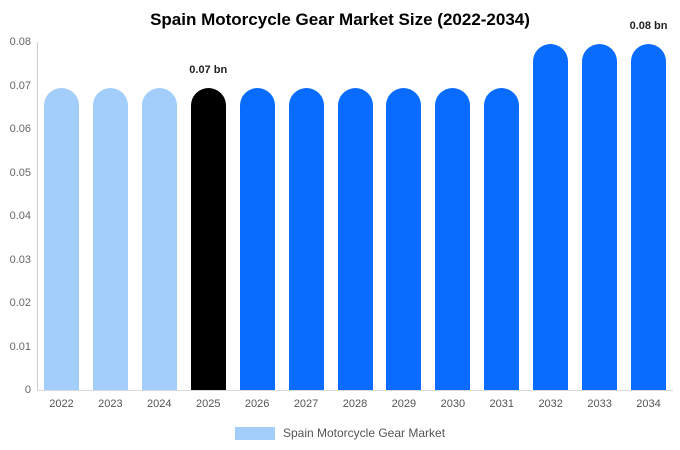 This screenshot has height=450, width=680. What do you see at coordinates (110, 404) in the screenshot?
I see `x-label-2023: 2023` at bounding box center [110, 404].